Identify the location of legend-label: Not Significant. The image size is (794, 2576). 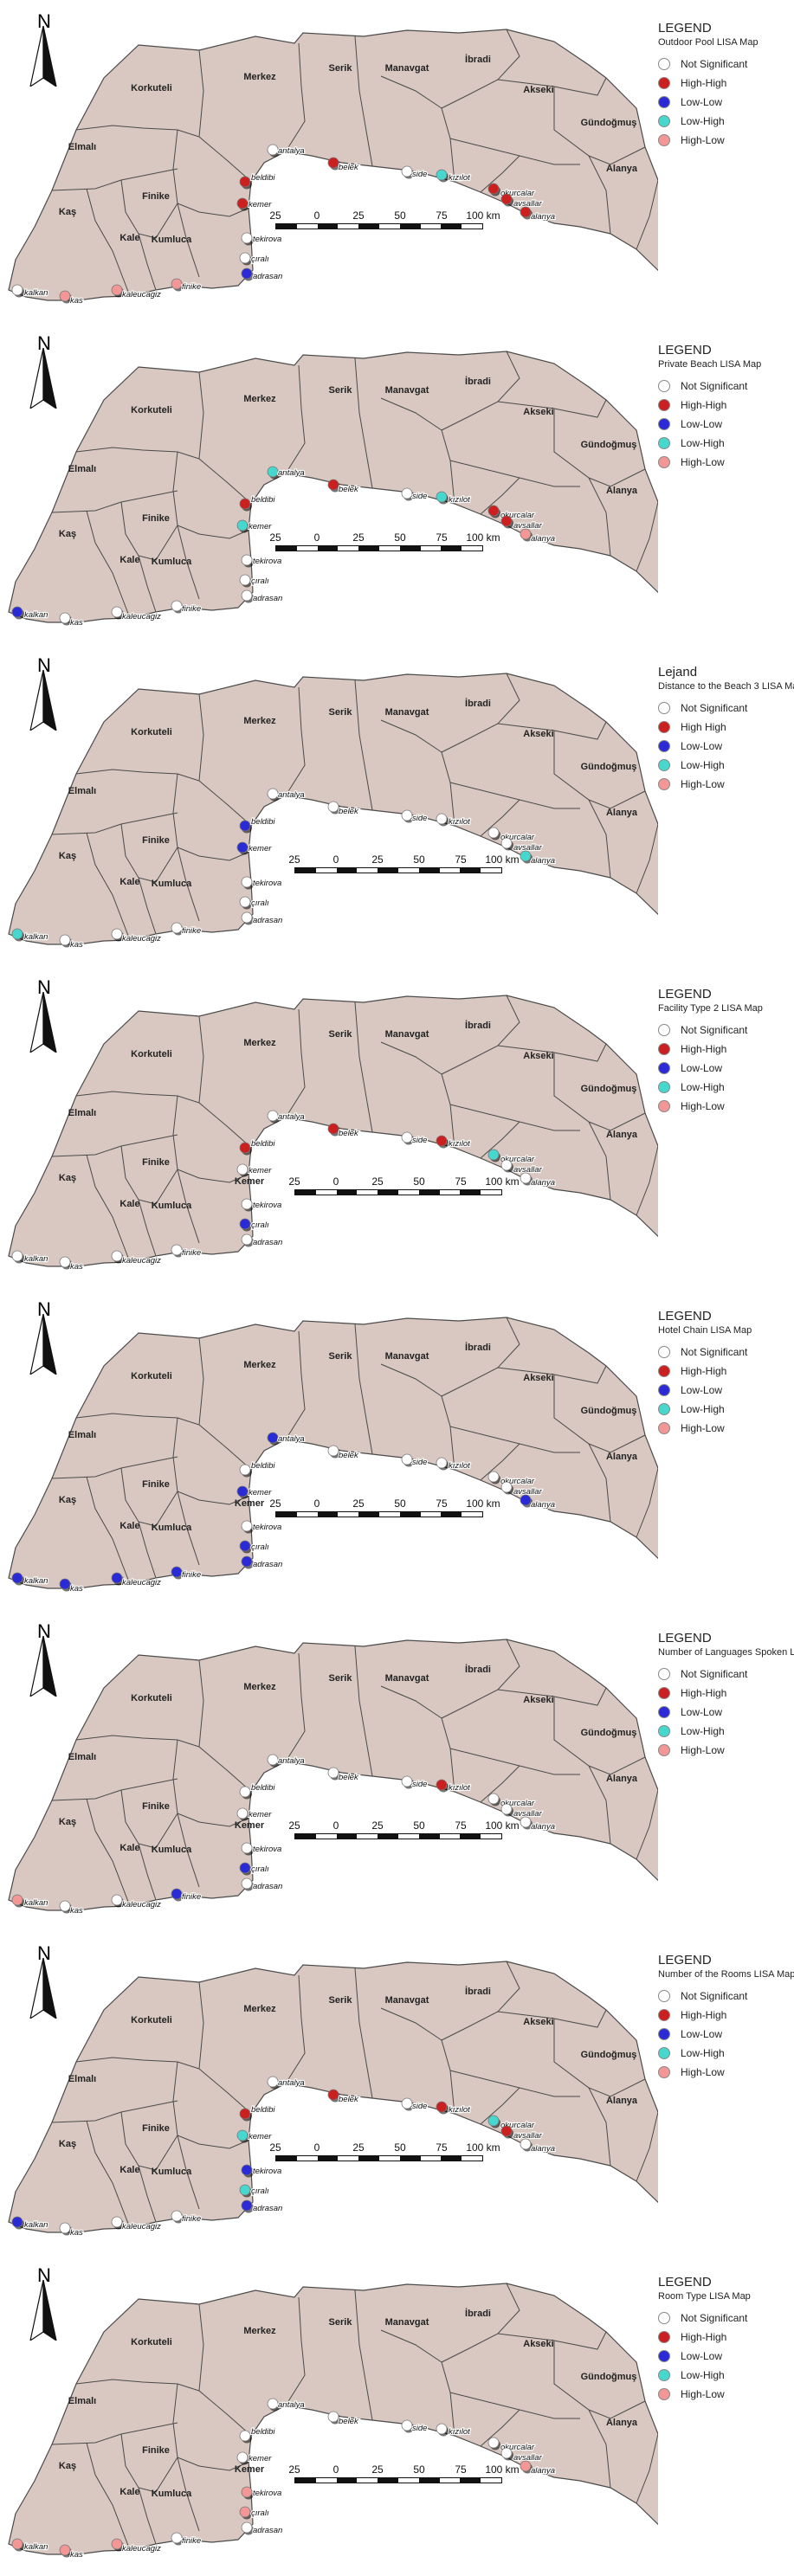
(714, 64).